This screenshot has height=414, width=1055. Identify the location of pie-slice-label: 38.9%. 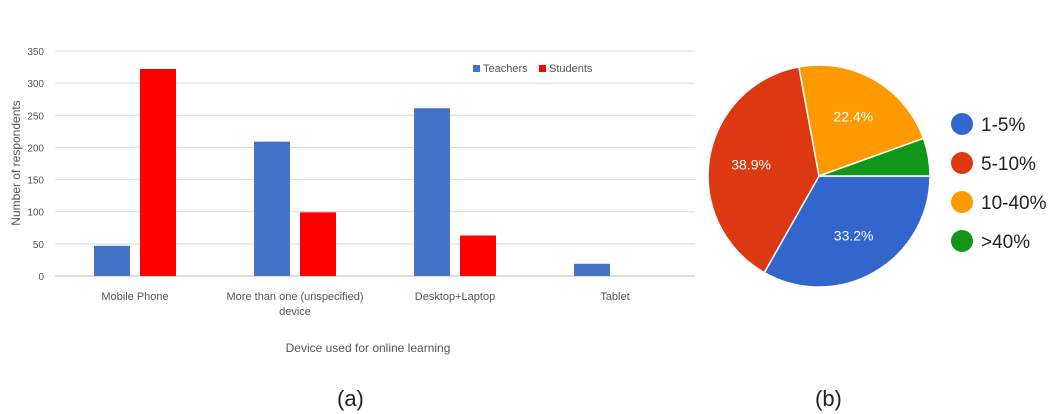
(751, 165).